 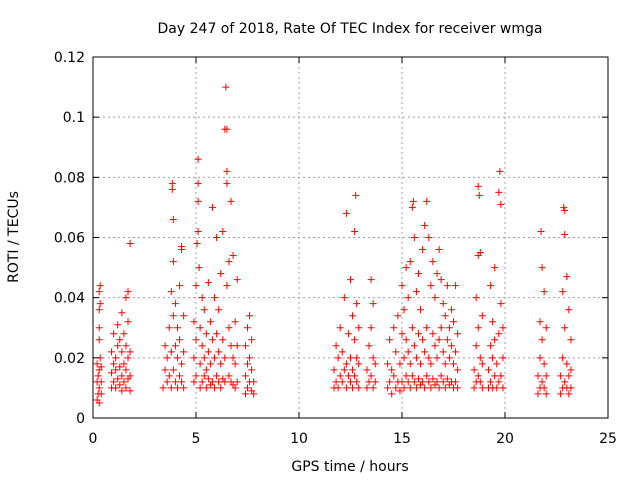 What do you see at coordinates (14, 237) in the screenshot?
I see `y-axis-label: ROTI / TECUs` at bounding box center [14, 237].